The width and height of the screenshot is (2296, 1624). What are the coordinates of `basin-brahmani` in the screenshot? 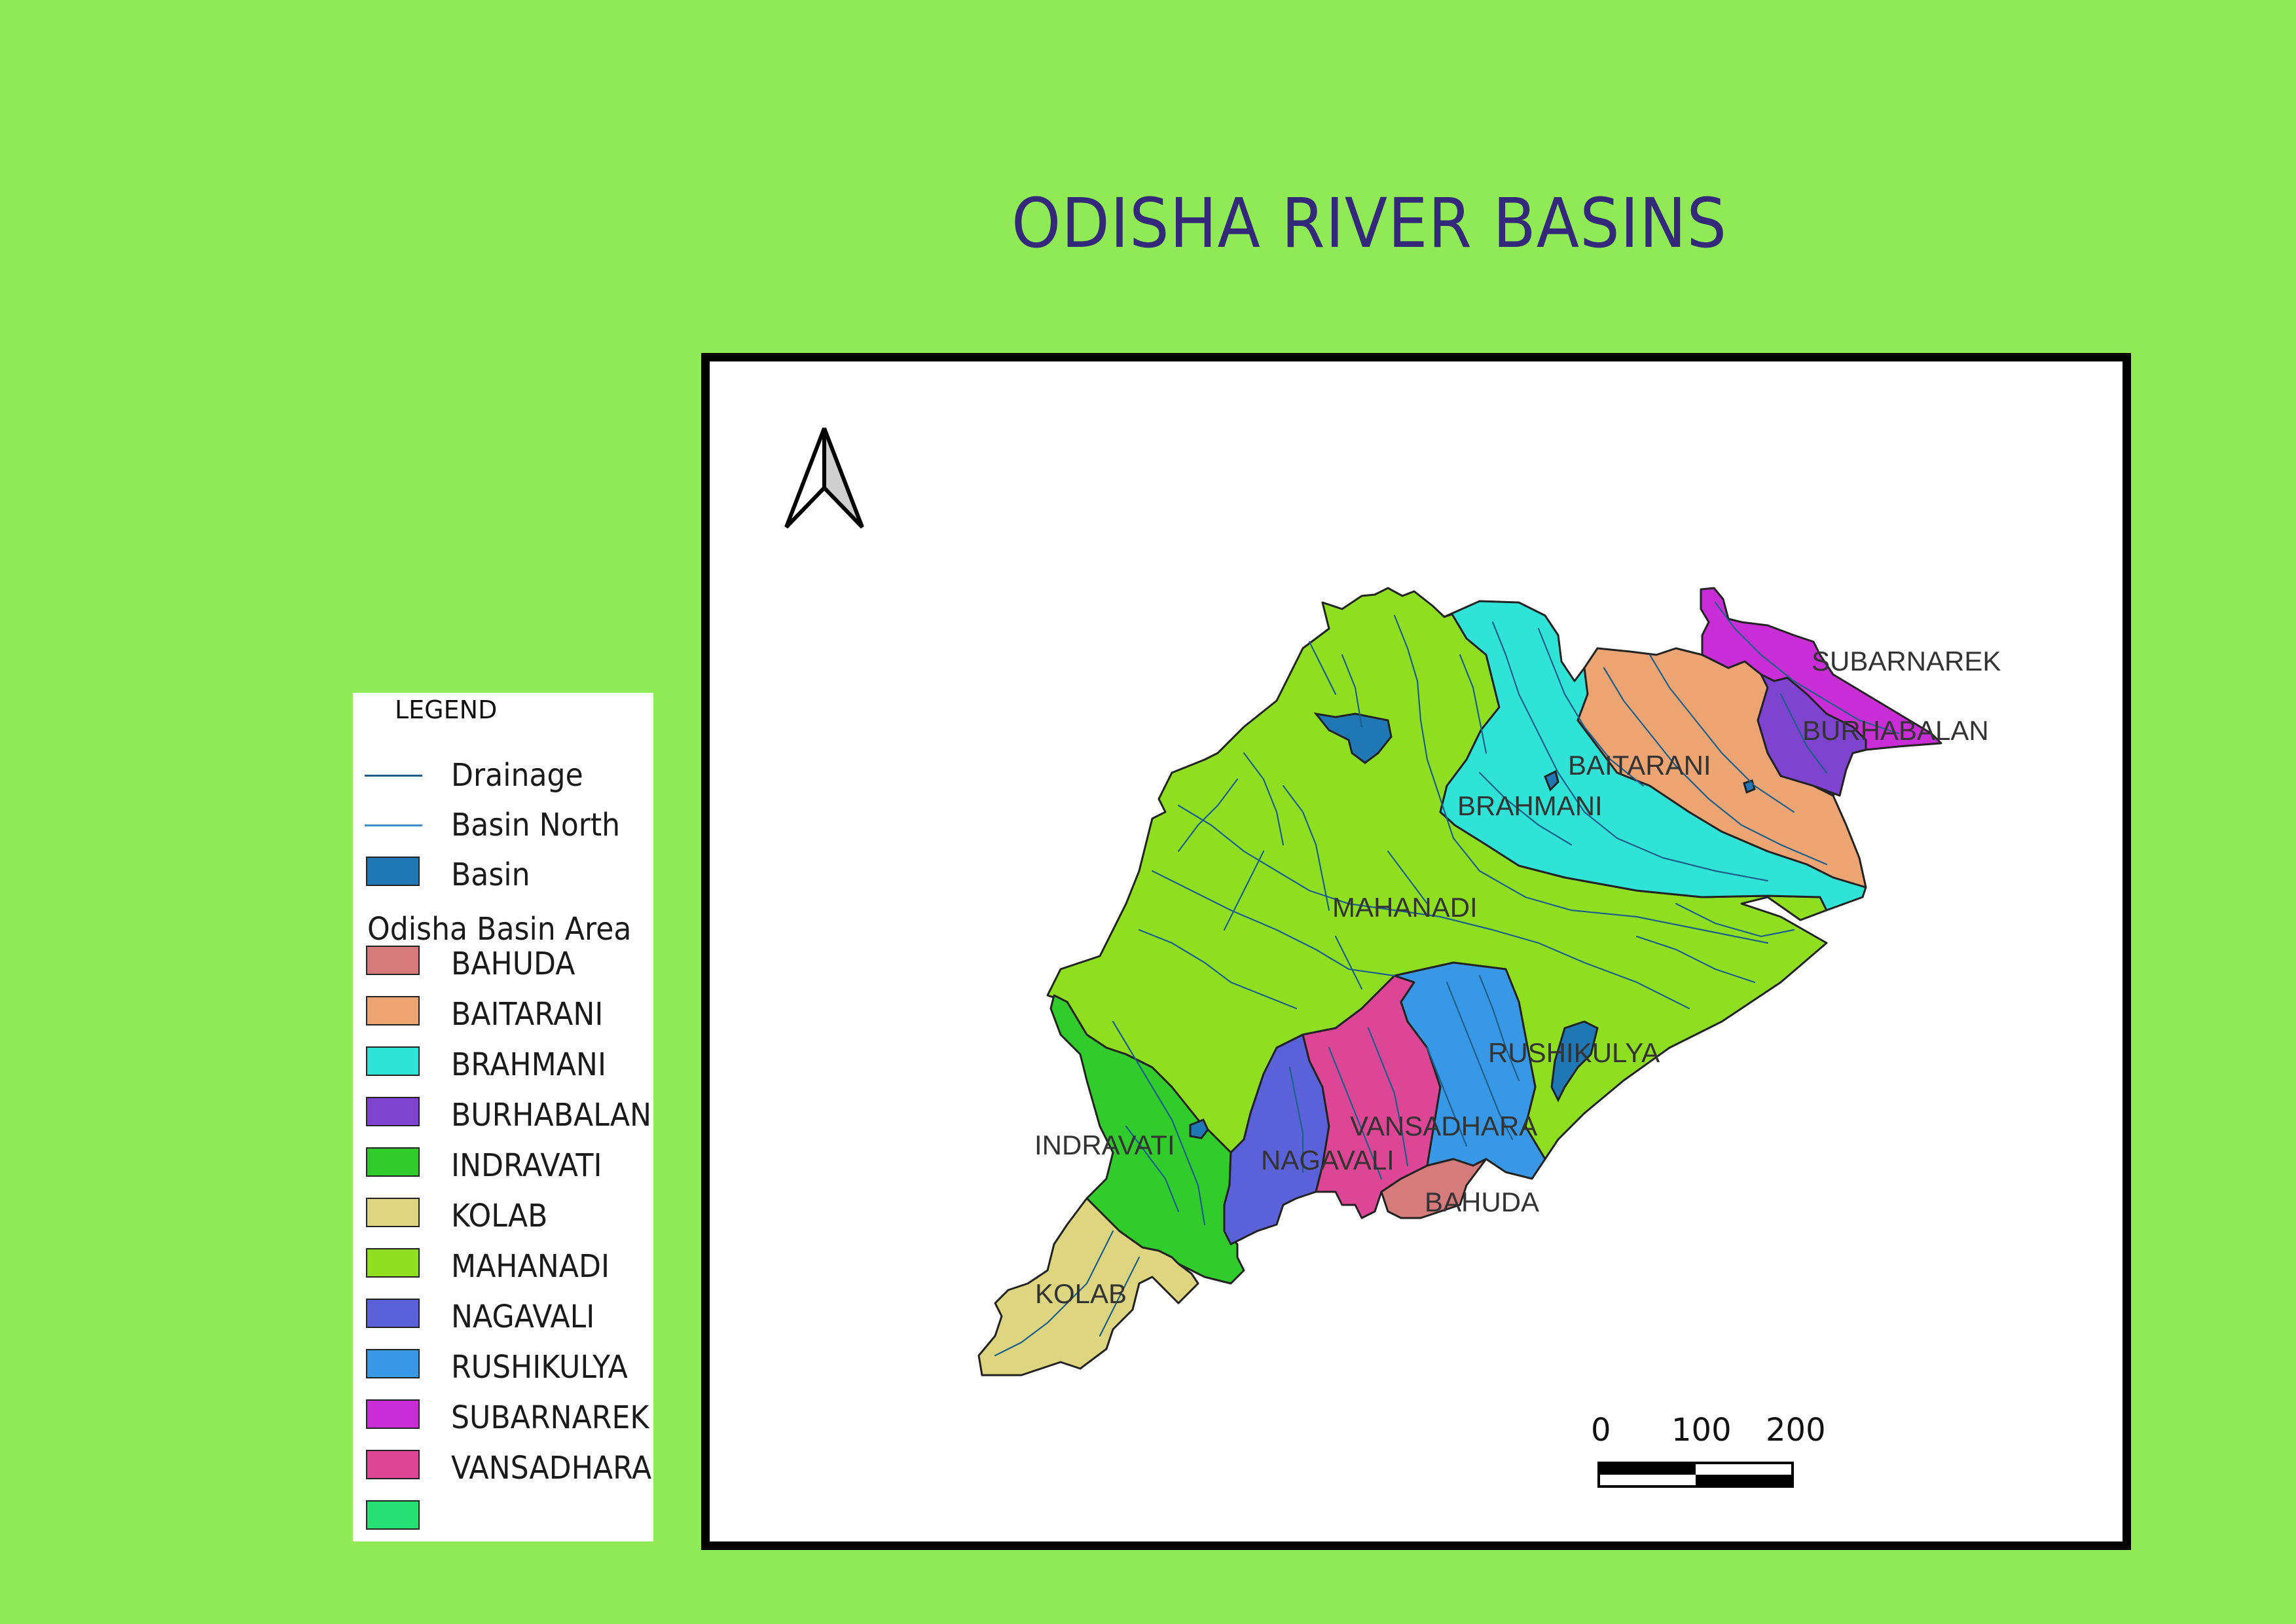 It's located at (1653, 756).